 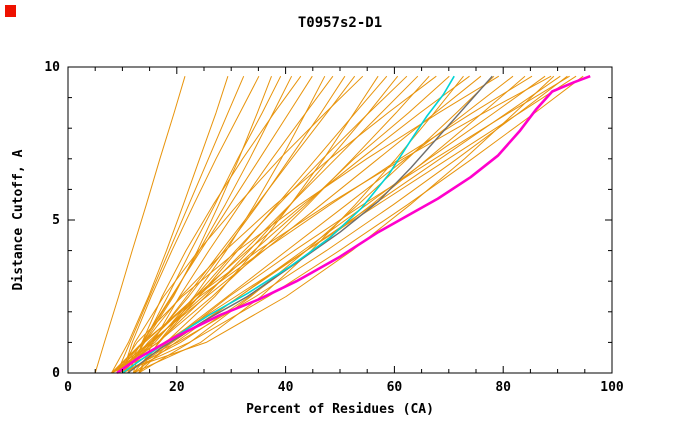 What do you see at coordinates (395, 387) in the screenshot?
I see `x-tick-label: 60` at bounding box center [395, 387].